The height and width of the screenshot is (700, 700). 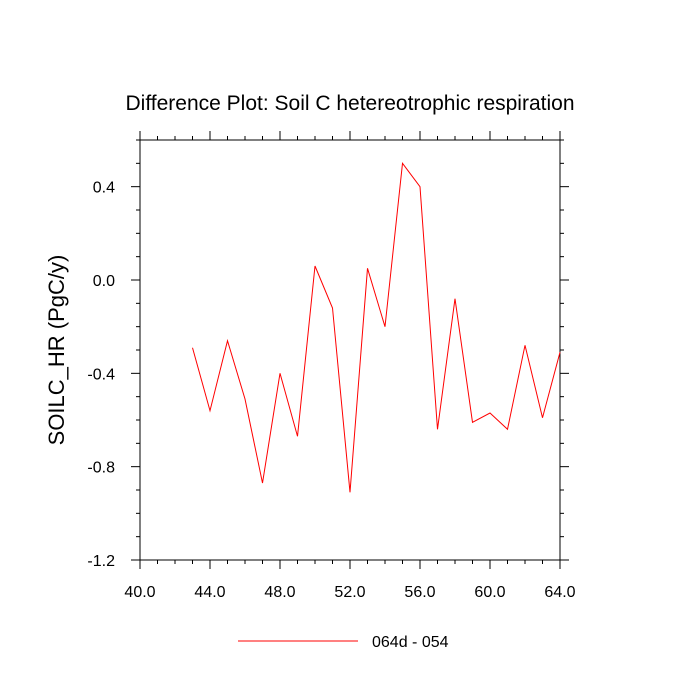 I want to click on y-tick-label: -0.4, so click(x=101, y=374).